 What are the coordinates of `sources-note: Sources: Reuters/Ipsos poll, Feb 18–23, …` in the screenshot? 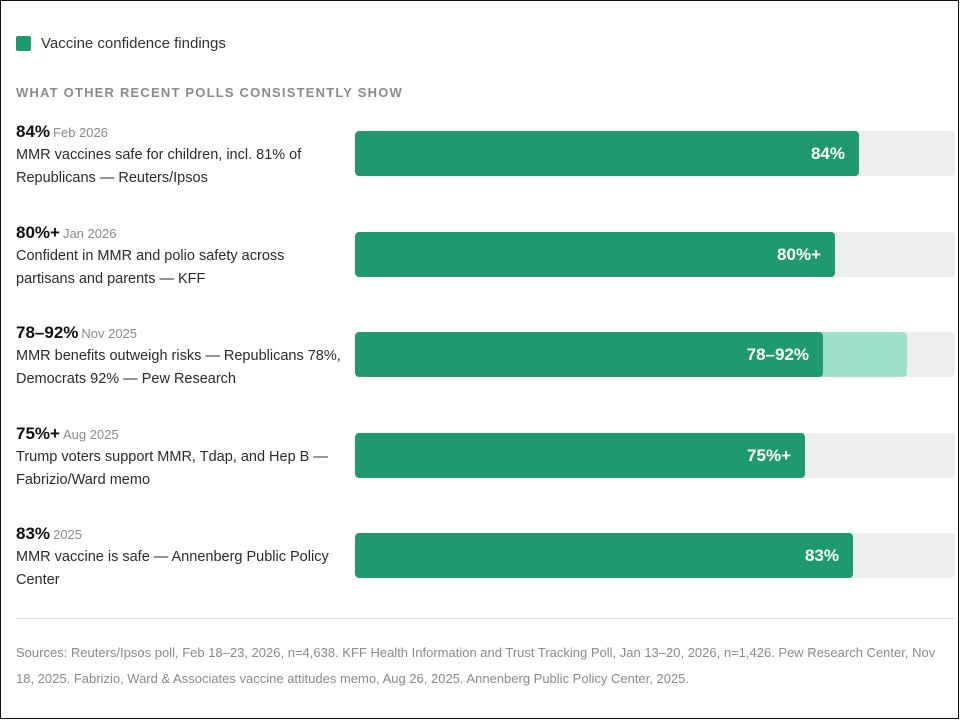 It's located at (476, 665).